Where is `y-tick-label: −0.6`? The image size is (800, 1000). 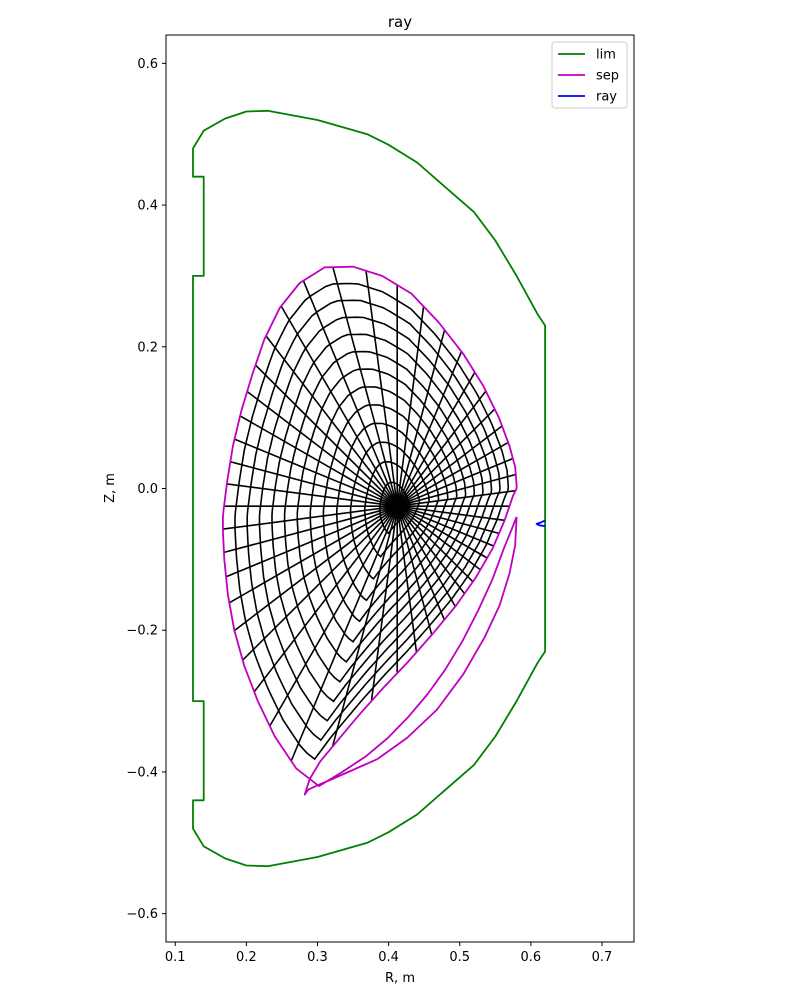 y-tick-label: −0.6 is located at coordinates (142, 914).